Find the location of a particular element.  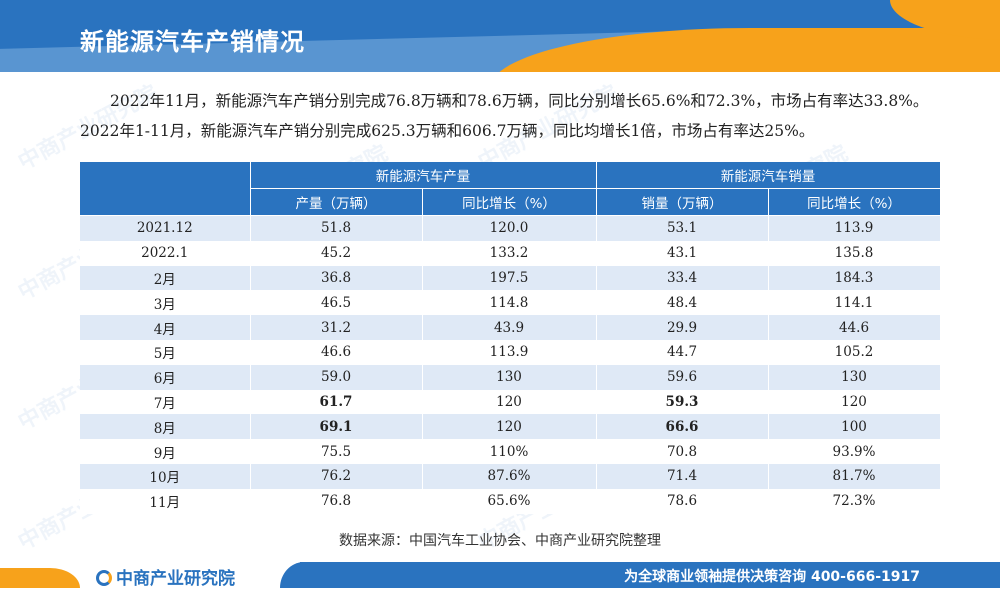

cell-sales: 59.6 is located at coordinates (682, 377).